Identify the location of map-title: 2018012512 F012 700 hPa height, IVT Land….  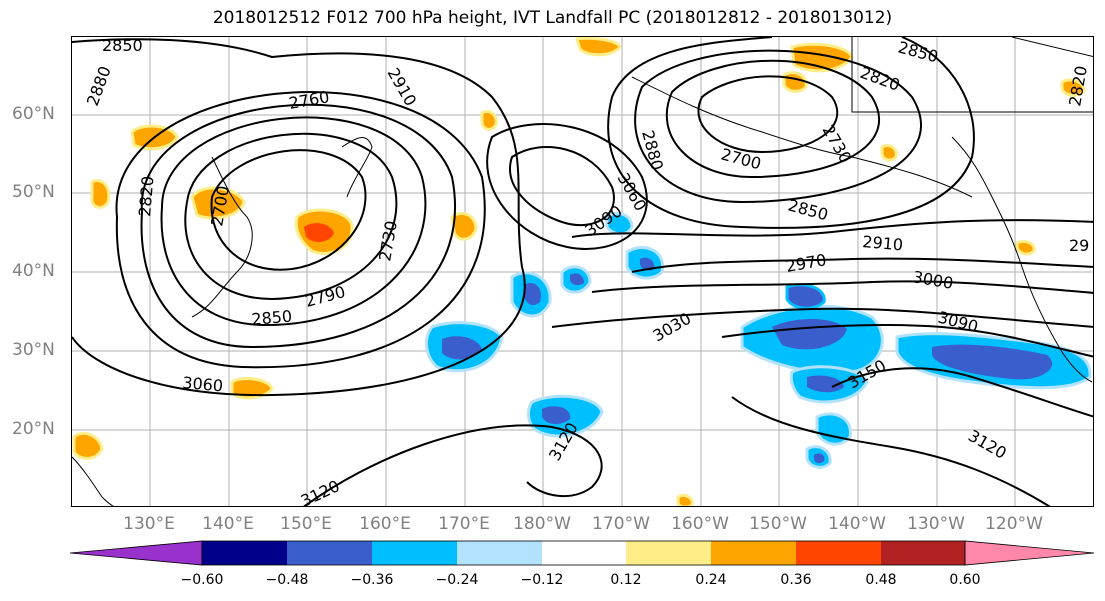
(552, 18).